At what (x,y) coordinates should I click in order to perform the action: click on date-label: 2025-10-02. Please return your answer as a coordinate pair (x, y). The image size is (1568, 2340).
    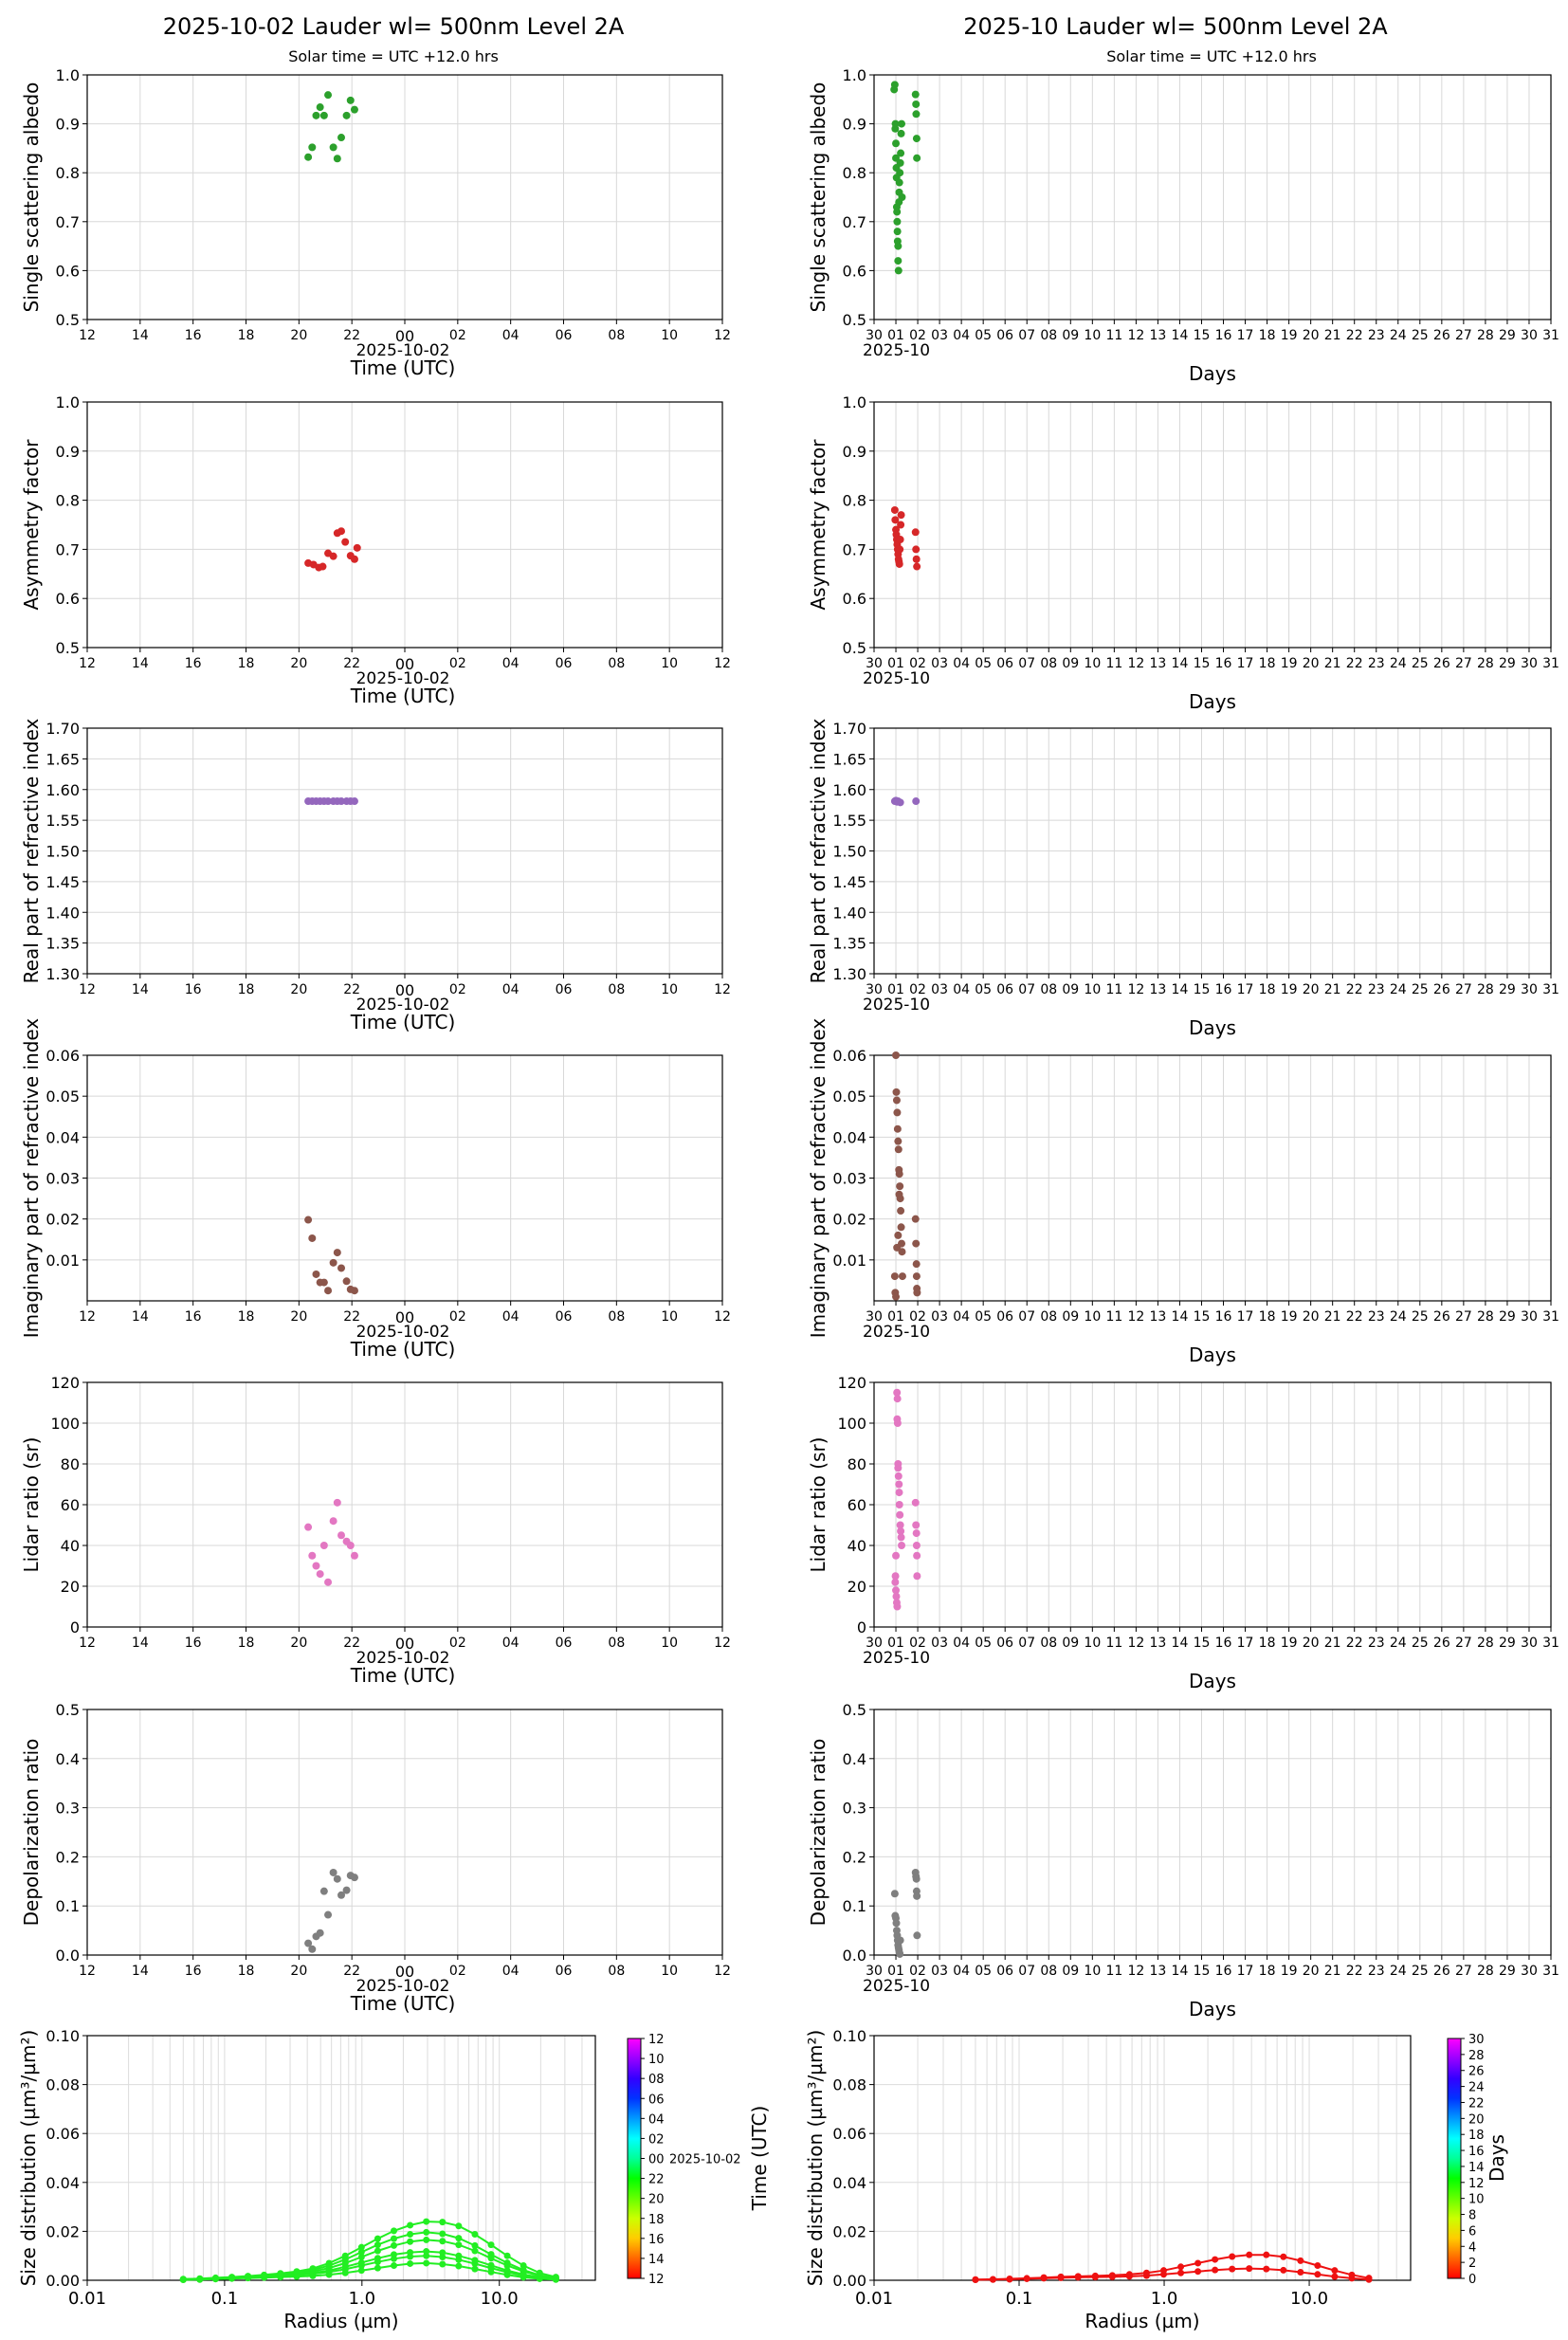
    Looking at the image, I should click on (403, 1332).